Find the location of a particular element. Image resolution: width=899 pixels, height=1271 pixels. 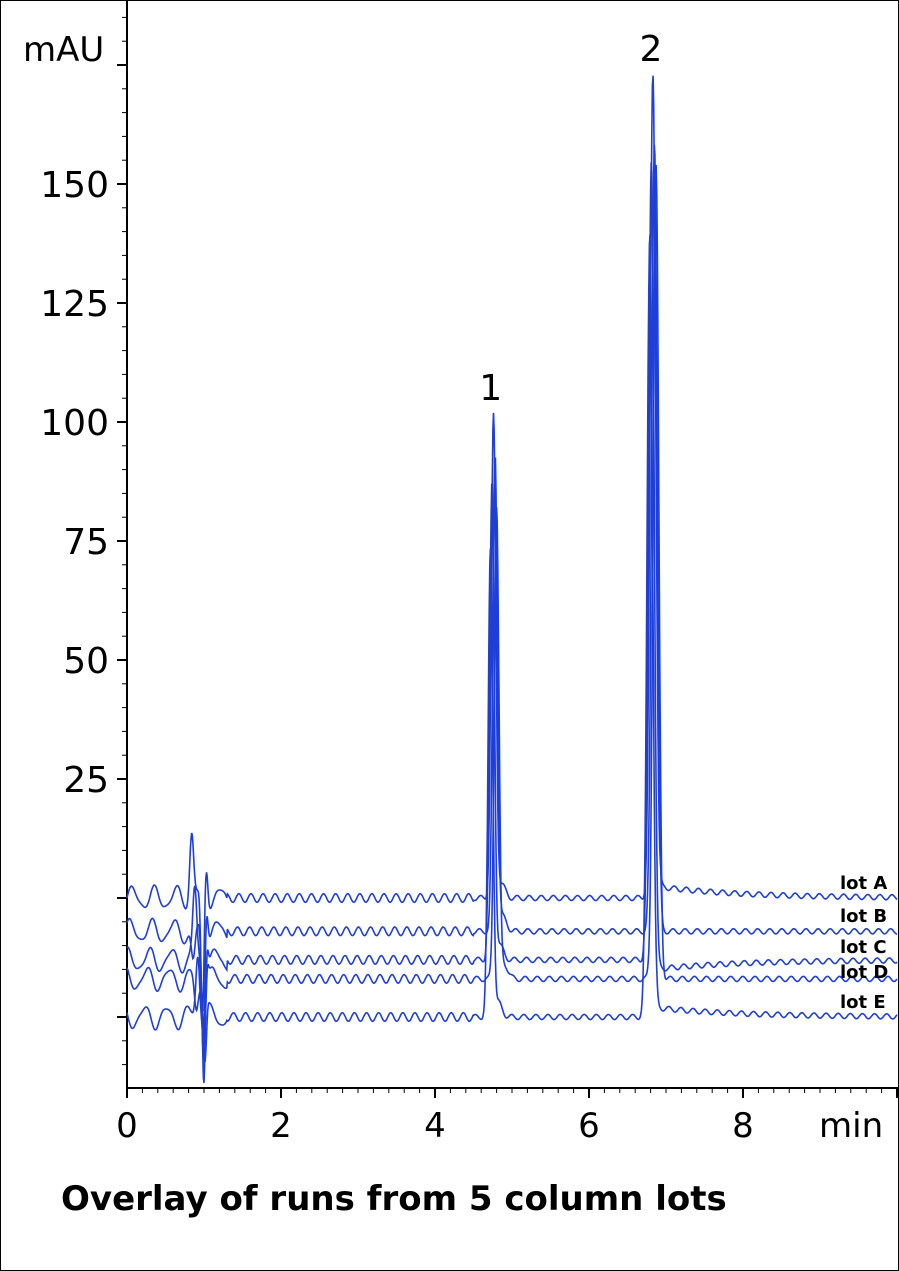

y-tick-label: 25 is located at coordinates (86, 780).